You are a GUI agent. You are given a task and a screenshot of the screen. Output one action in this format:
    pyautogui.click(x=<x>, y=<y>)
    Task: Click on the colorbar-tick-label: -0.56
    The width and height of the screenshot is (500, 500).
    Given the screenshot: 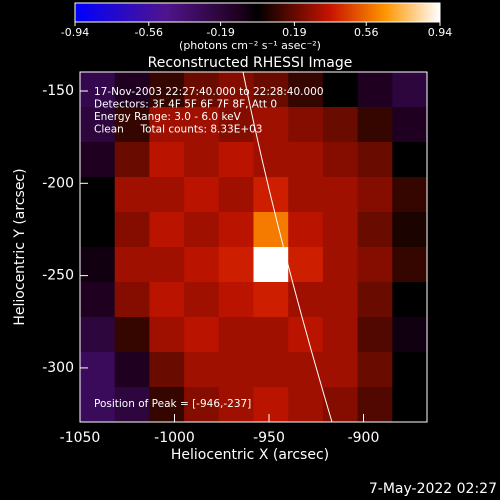 What is the action you would take?
    pyautogui.click(x=149, y=32)
    